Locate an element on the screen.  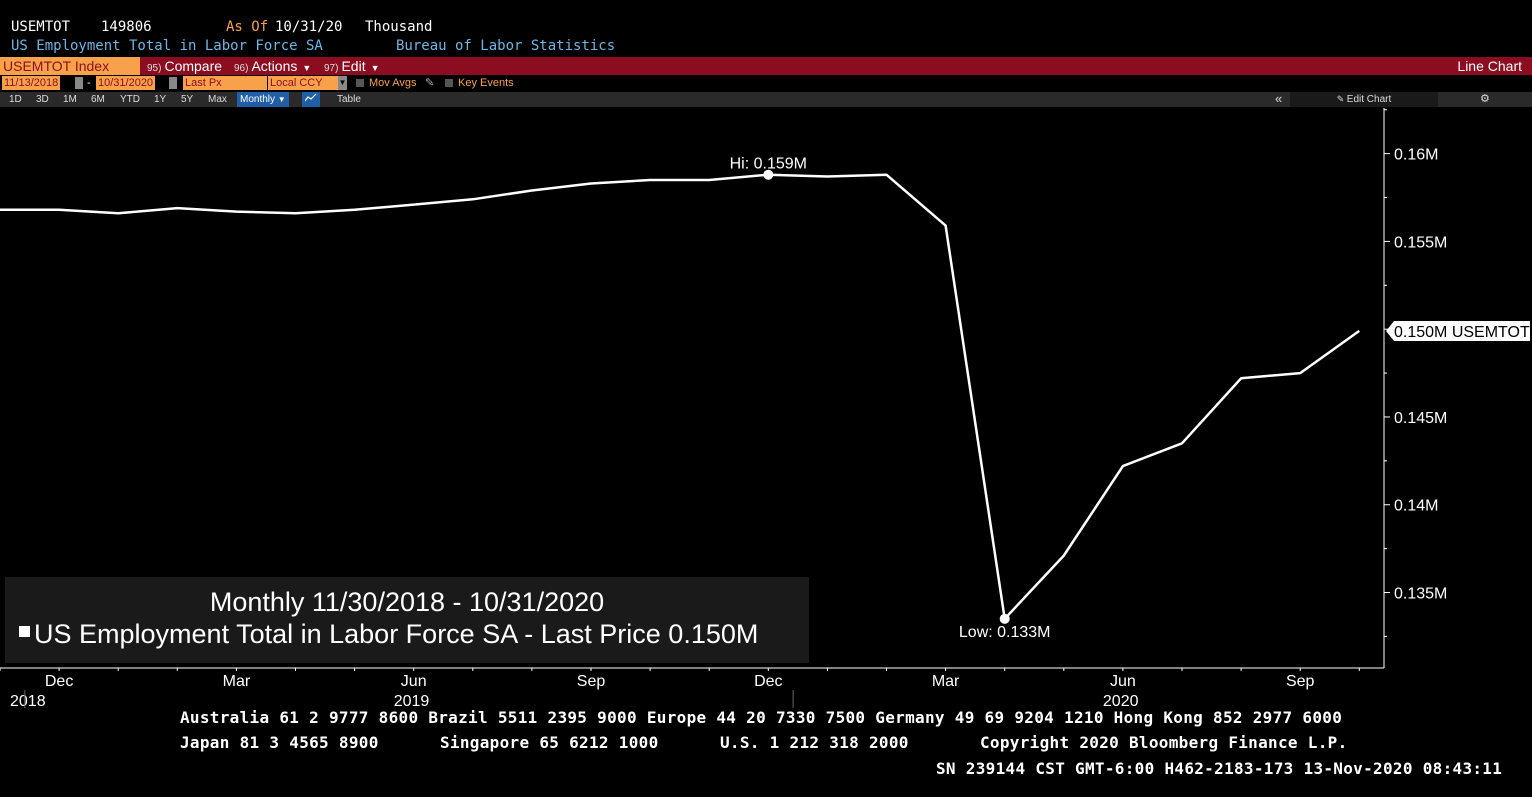
compare-label: Compare is located at coordinates (193, 66).